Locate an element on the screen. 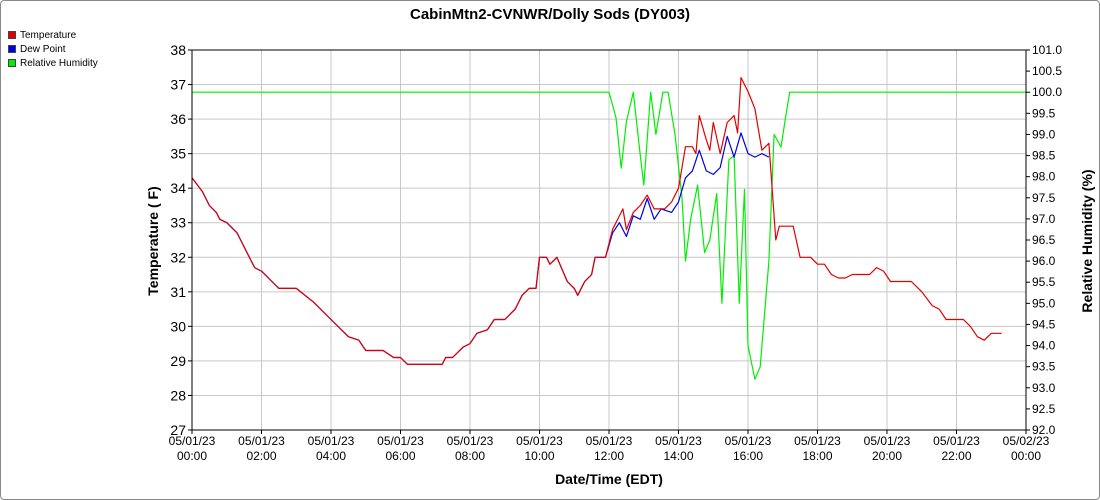 The image size is (1100, 500). y-tick-label-right: 98.0 is located at coordinates (1044, 177).